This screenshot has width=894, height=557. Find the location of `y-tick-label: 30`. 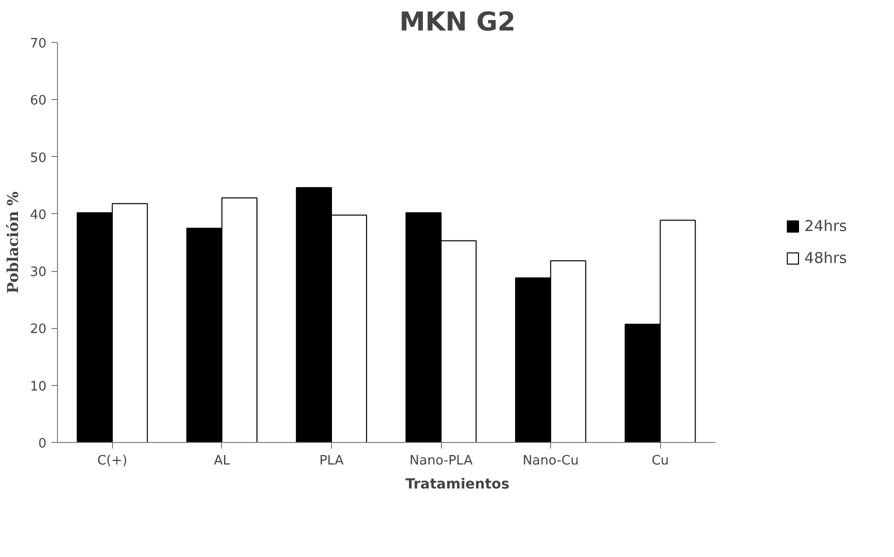

y-tick-label: 30 is located at coordinates (38, 272).